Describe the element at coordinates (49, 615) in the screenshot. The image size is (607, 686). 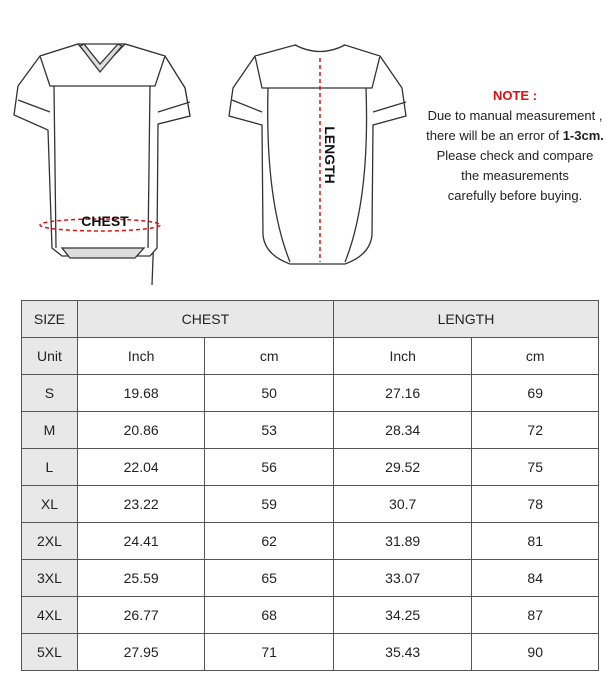
I see `cell-size: 4XL` at that location.